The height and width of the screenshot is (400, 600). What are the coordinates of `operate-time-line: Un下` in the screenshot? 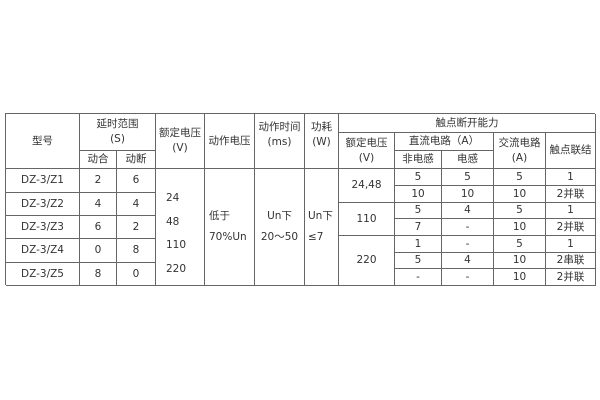 It's located at (279, 216).